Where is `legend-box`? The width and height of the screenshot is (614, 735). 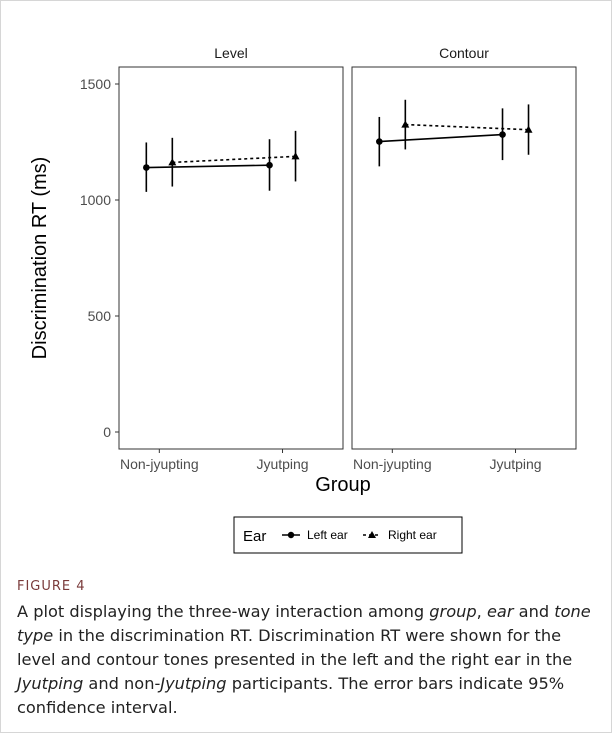
legend-box is located at coordinates (348, 535).